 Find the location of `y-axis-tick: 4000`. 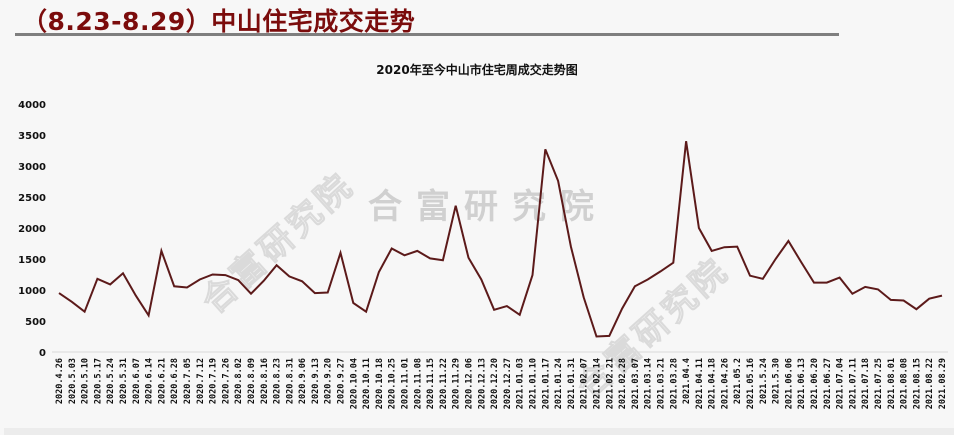

y-axis-tick: 4000 is located at coordinates (32, 105).